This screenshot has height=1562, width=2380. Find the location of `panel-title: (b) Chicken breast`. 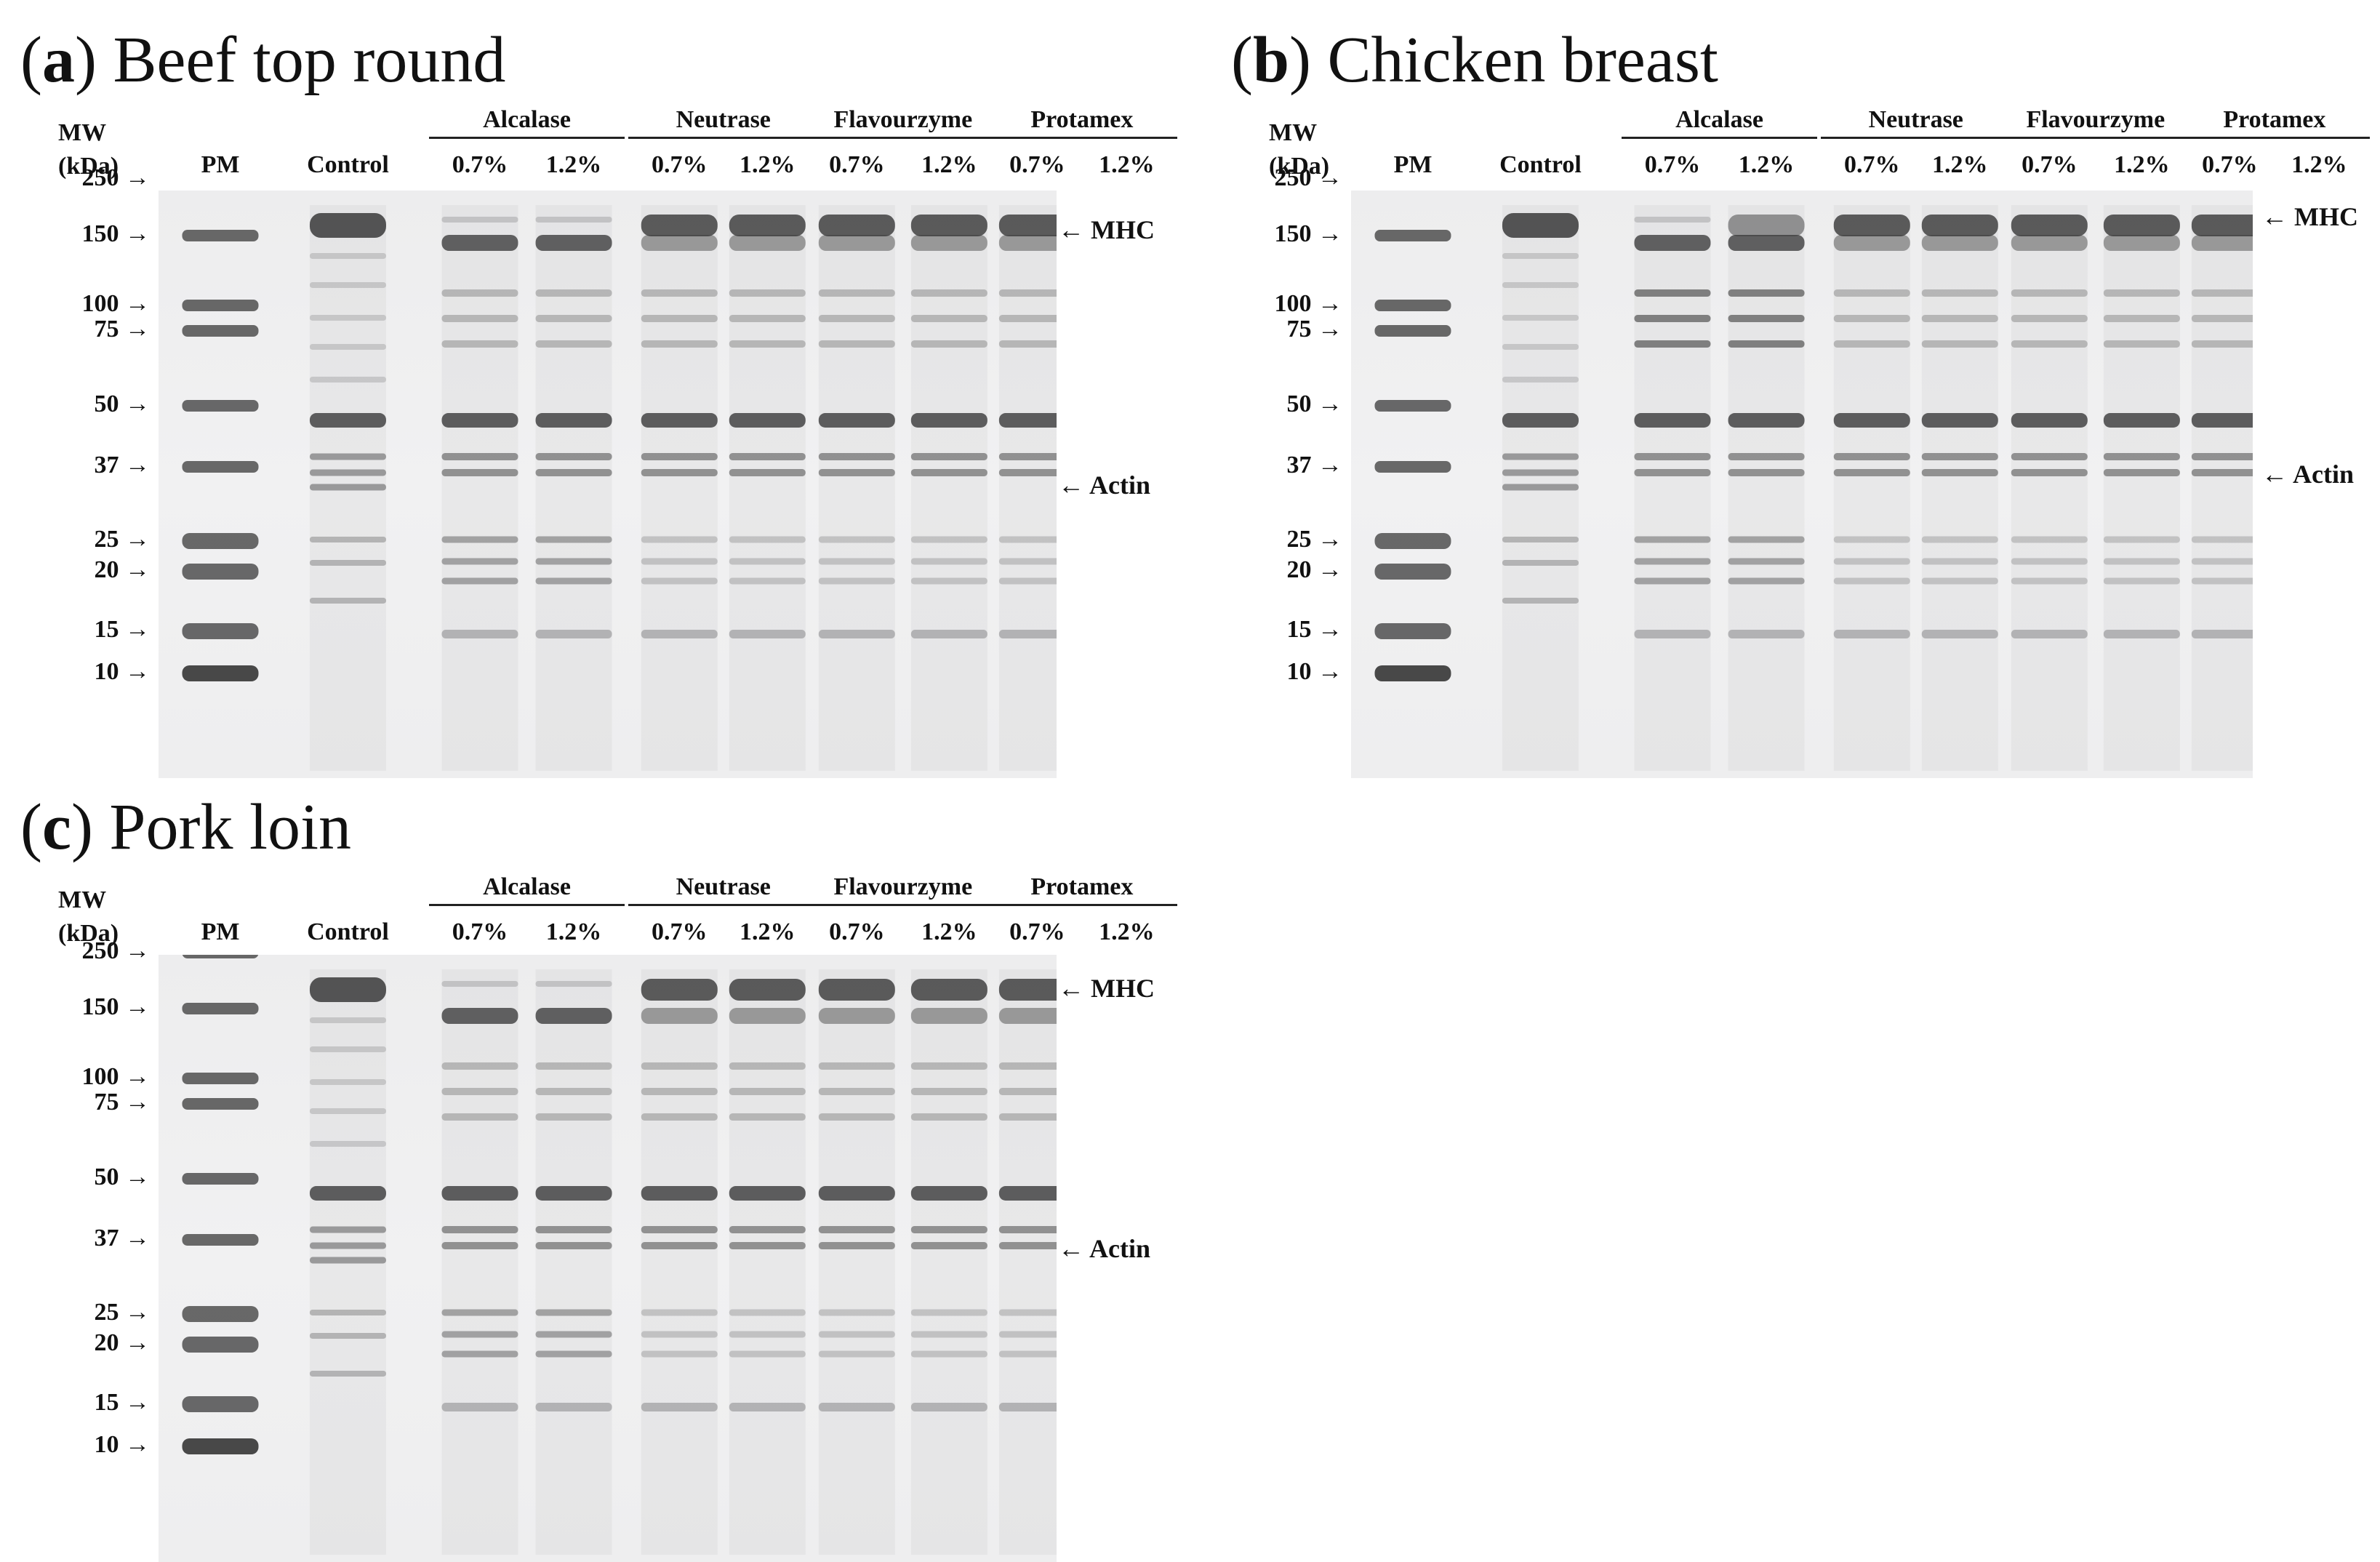

panel-title: (b) Chicken breast is located at coordinates (1474, 60).